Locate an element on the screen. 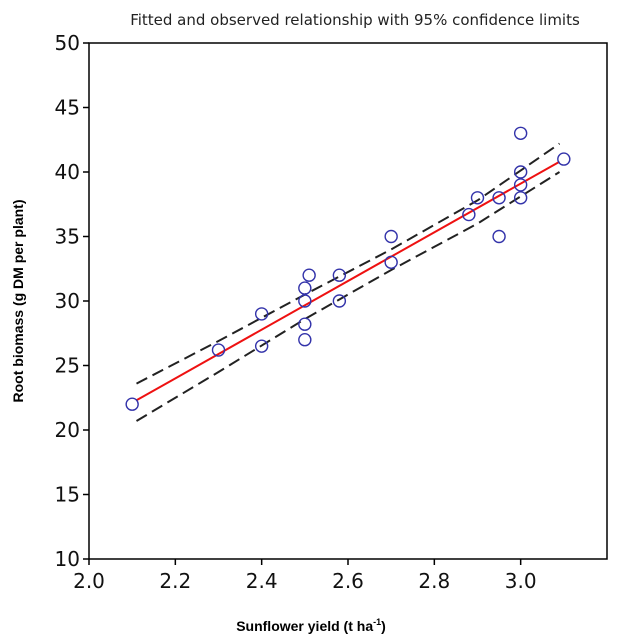 This screenshot has height=639, width=628. y-tick-label: 45 is located at coordinates (67, 108).